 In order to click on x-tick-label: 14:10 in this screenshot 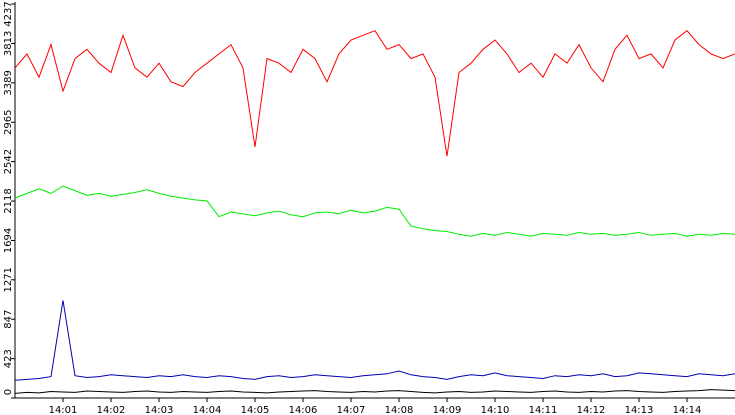, I will do `click(495, 410)`.